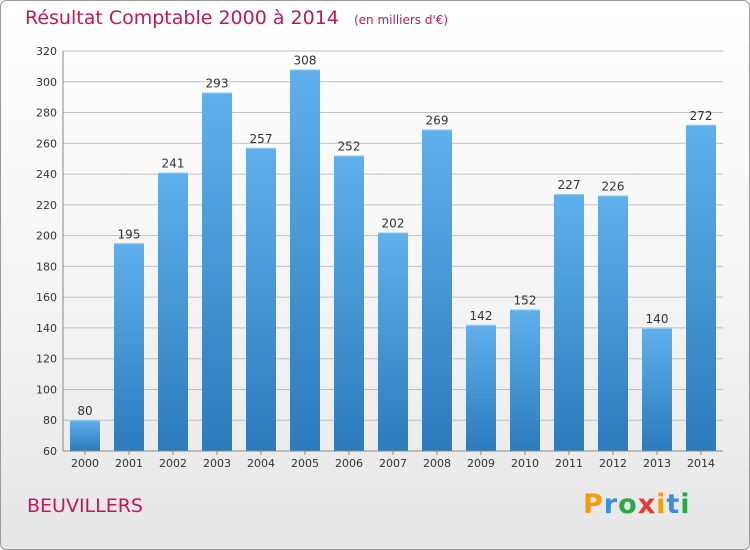  Describe the element at coordinates (437, 463) in the screenshot. I see `x-tick-label: 2008` at that location.